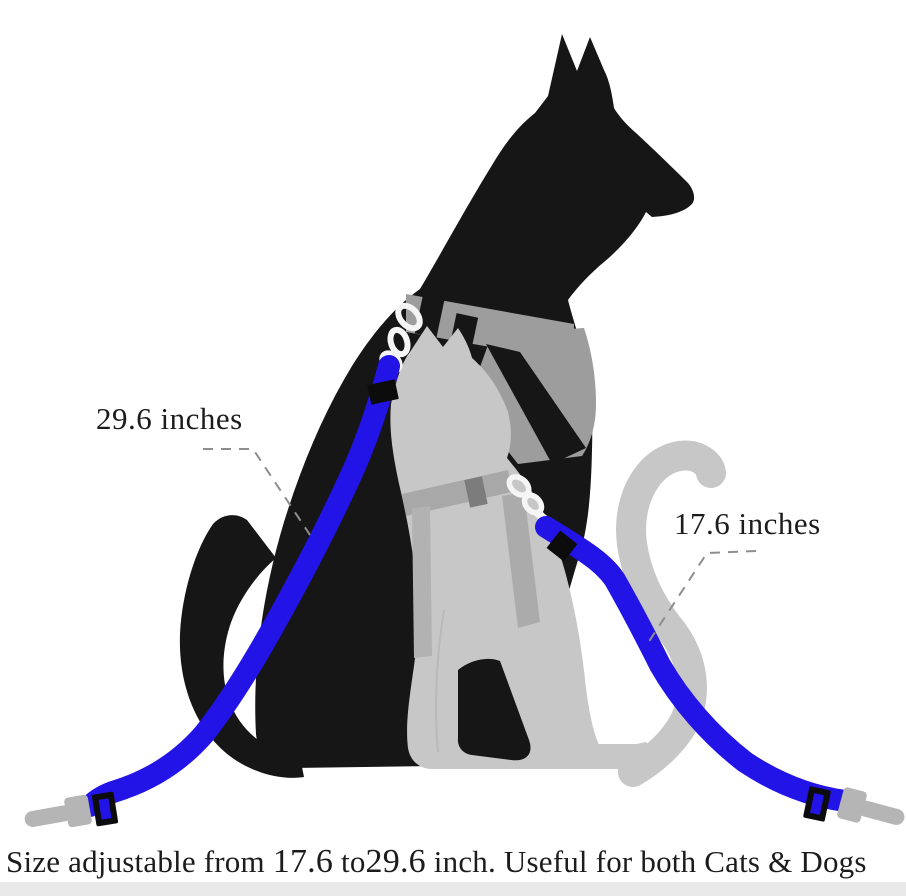 The image size is (906, 896). What do you see at coordinates (349, 861) in the screenshot?
I see `caption-connector: to` at bounding box center [349, 861].